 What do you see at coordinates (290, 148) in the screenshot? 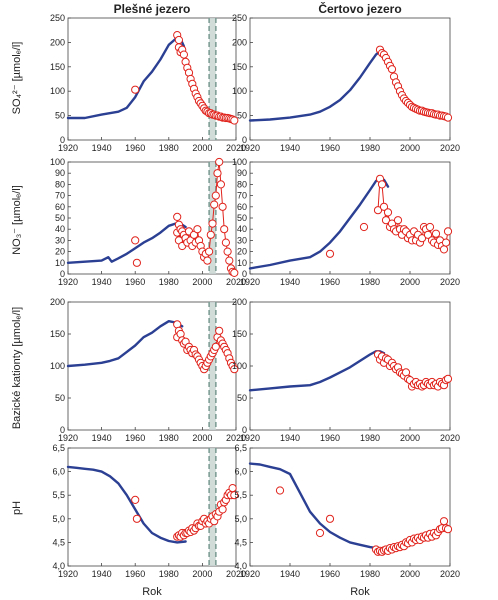
I see `panel-2-xtick-label: 1940` at bounding box center [290, 148].